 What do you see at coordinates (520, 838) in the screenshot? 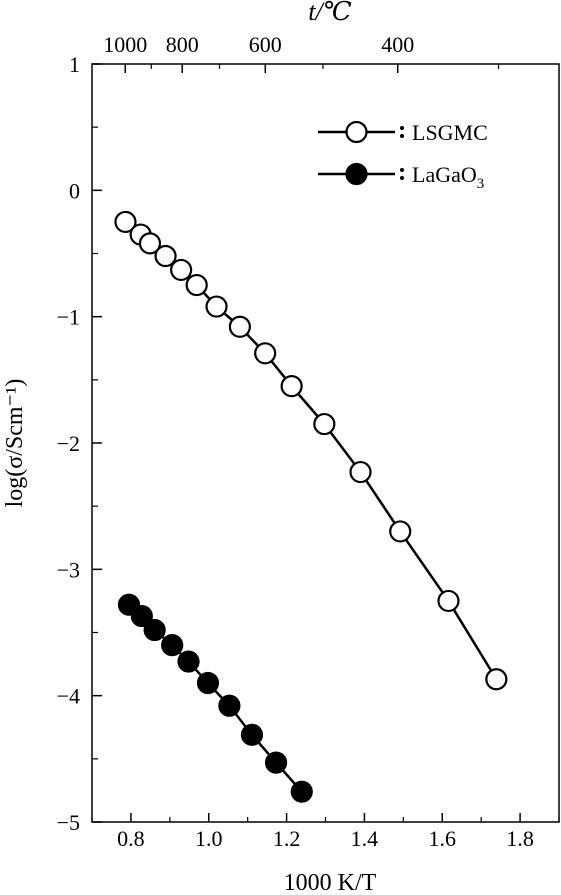
I see `x-tick-label: 1.8` at bounding box center [520, 838].